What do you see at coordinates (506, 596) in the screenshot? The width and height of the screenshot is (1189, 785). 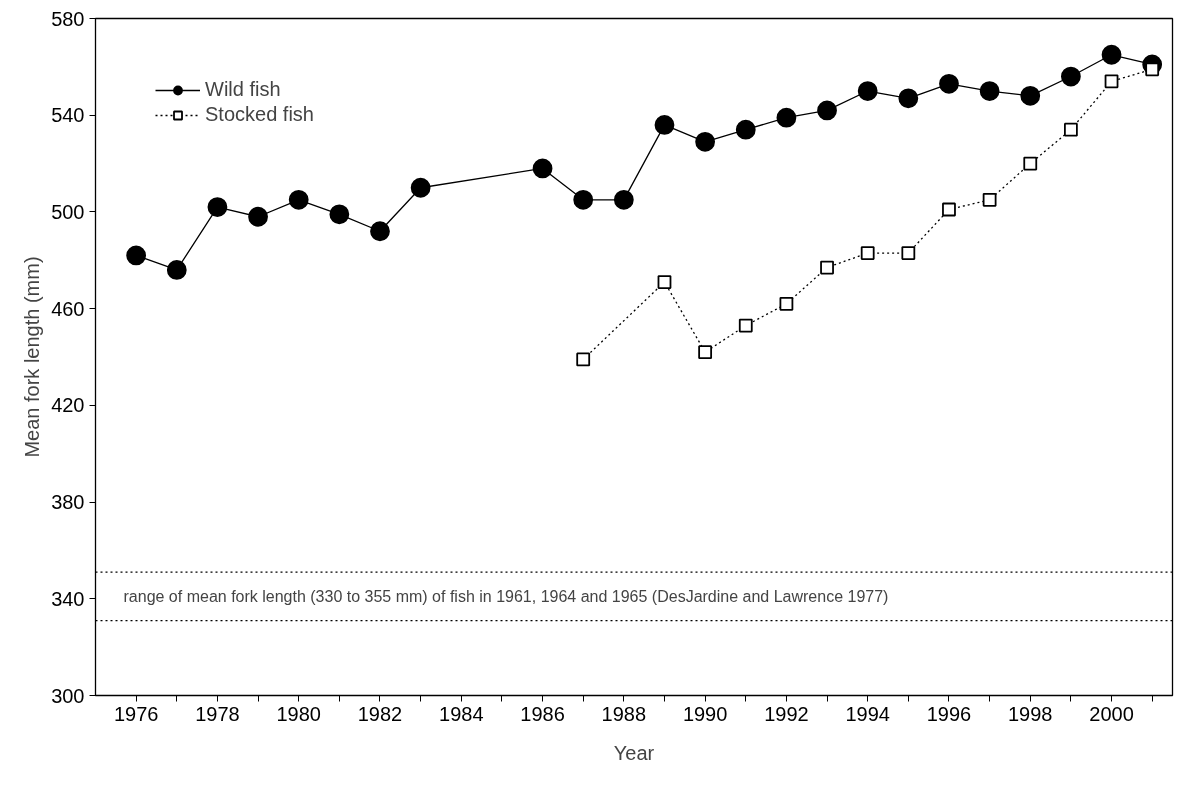 I see `annotation: range of mean fork length (330 to 355 mm) of fish in 1961, 1964 and 1965 (DesJardine and Lawrence 1977)` at bounding box center [506, 596].